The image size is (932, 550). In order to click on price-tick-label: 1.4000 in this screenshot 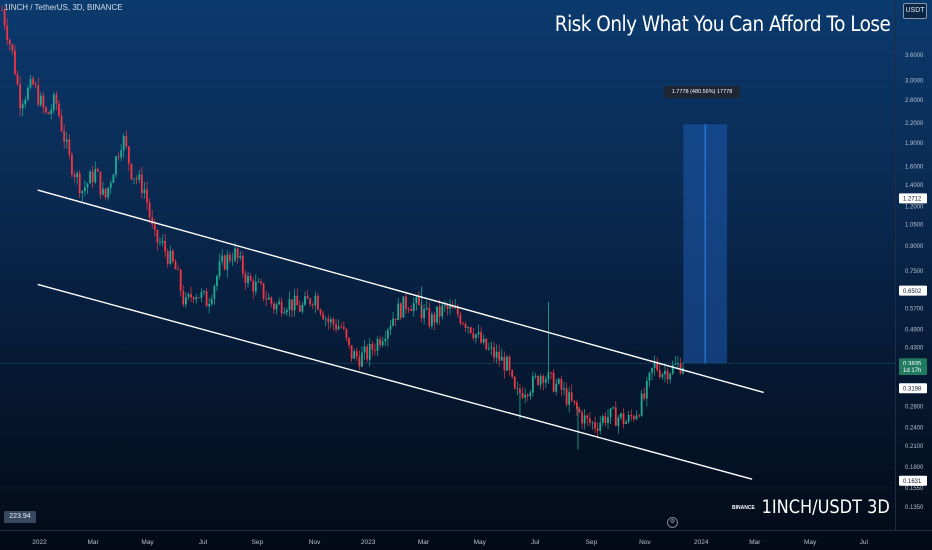, I will do `click(914, 186)`.